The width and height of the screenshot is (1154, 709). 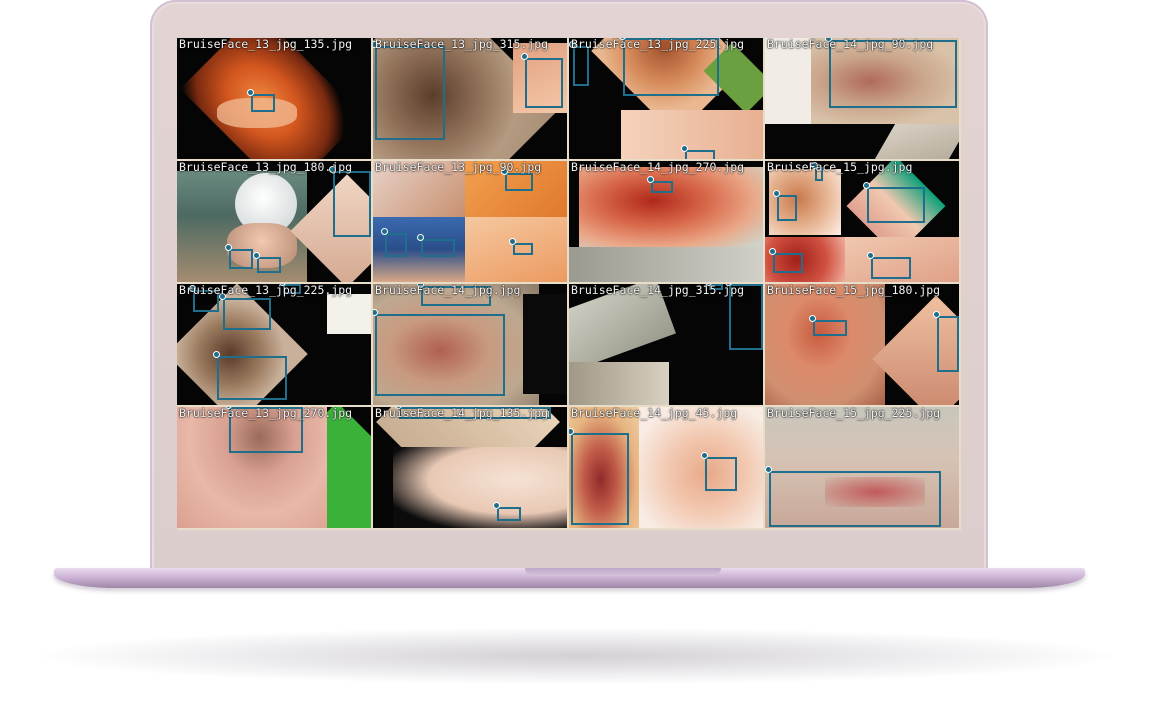 I want to click on tile-title: BruiseFace_15_jpg_225.jpg, so click(x=854, y=413).